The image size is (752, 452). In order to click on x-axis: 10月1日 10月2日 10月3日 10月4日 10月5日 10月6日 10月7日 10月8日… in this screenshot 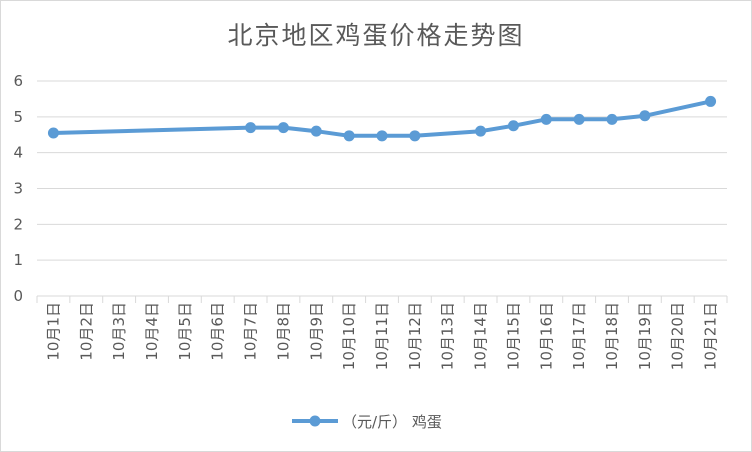, I will do `click(381, 336)`.